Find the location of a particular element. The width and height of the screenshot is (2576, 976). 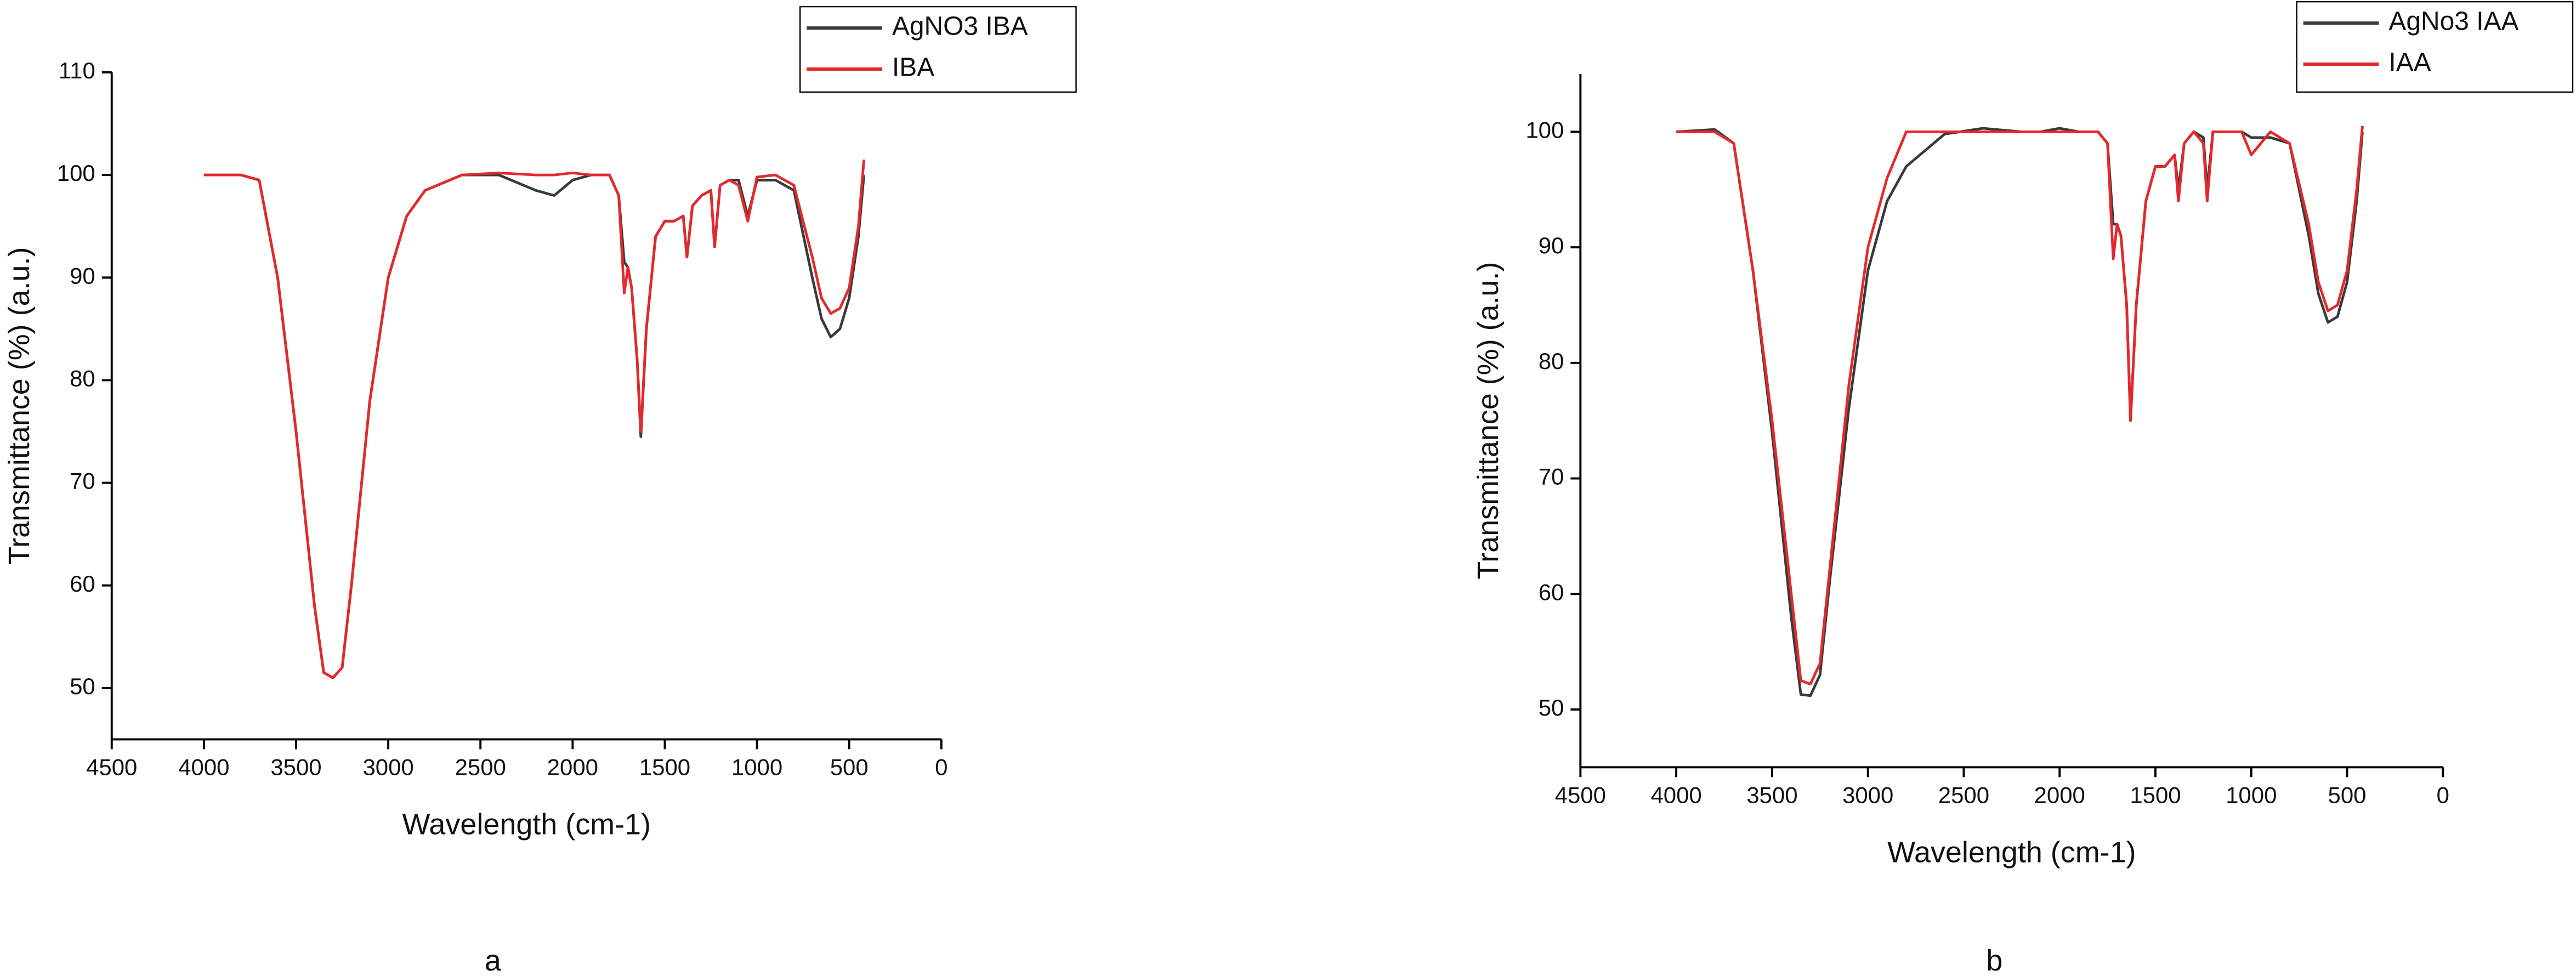

legend-label: AgNo3 IAA is located at coordinates (2453, 21).